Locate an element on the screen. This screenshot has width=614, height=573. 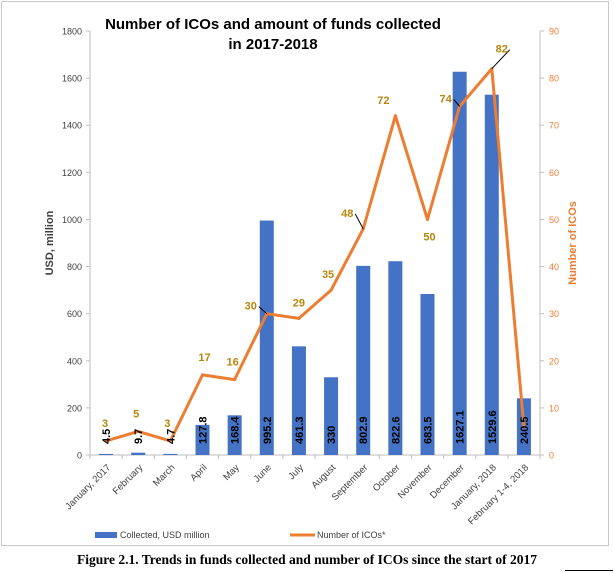
bar-value-label: 127.8 is located at coordinates (204, 430).